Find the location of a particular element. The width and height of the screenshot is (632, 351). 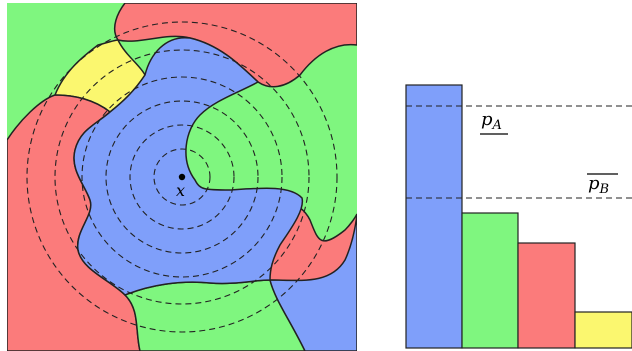

svg-text: pB is located at coordinates (598, 185).